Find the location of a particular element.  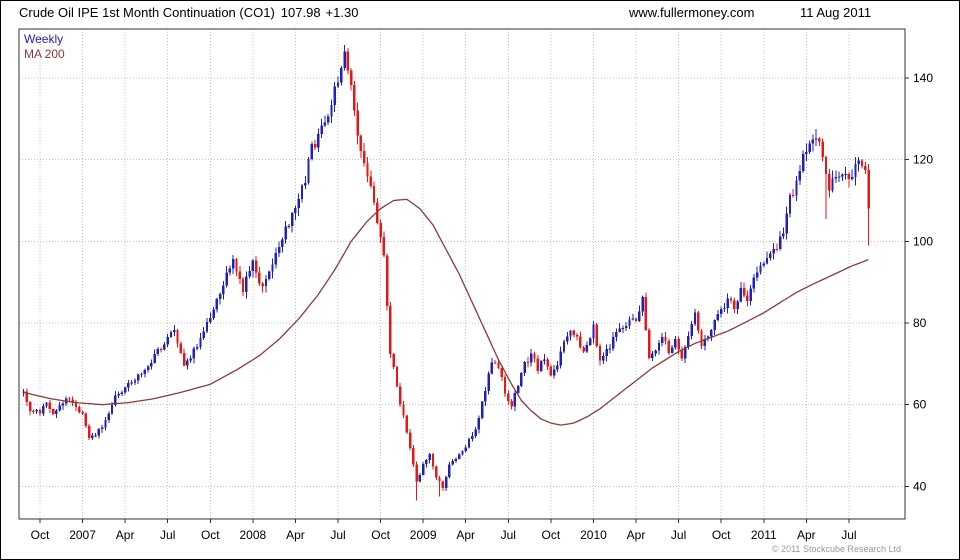

x-tick-label: 2007 is located at coordinates (82, 535).